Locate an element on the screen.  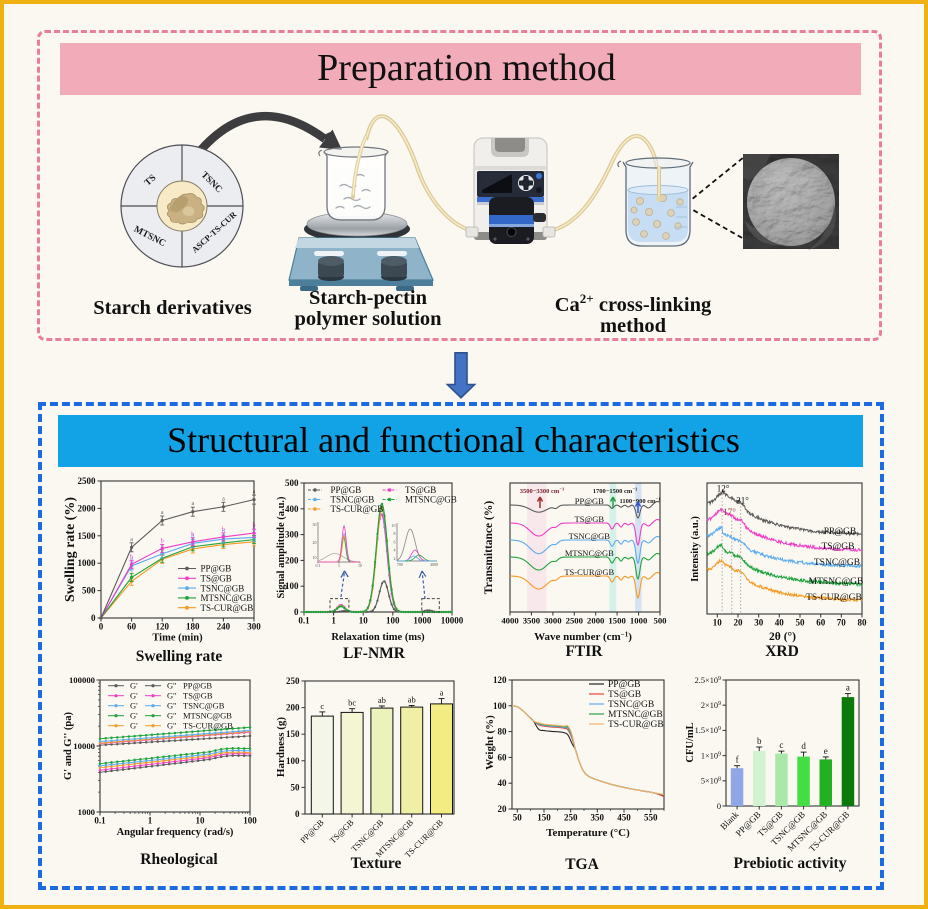
svg-text: 3000 is located at coordinates (553, 621).